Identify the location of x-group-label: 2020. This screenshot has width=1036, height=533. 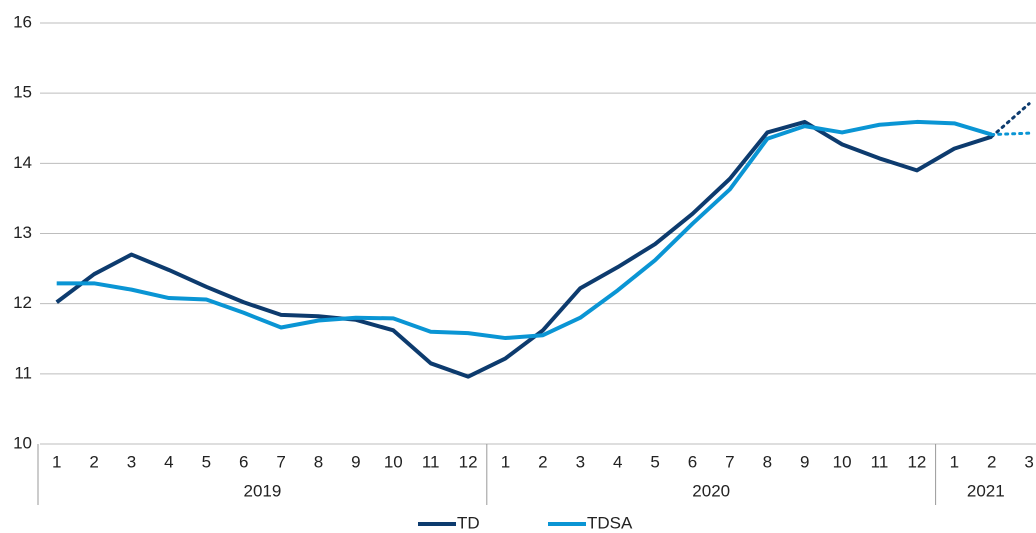
(711, 490).